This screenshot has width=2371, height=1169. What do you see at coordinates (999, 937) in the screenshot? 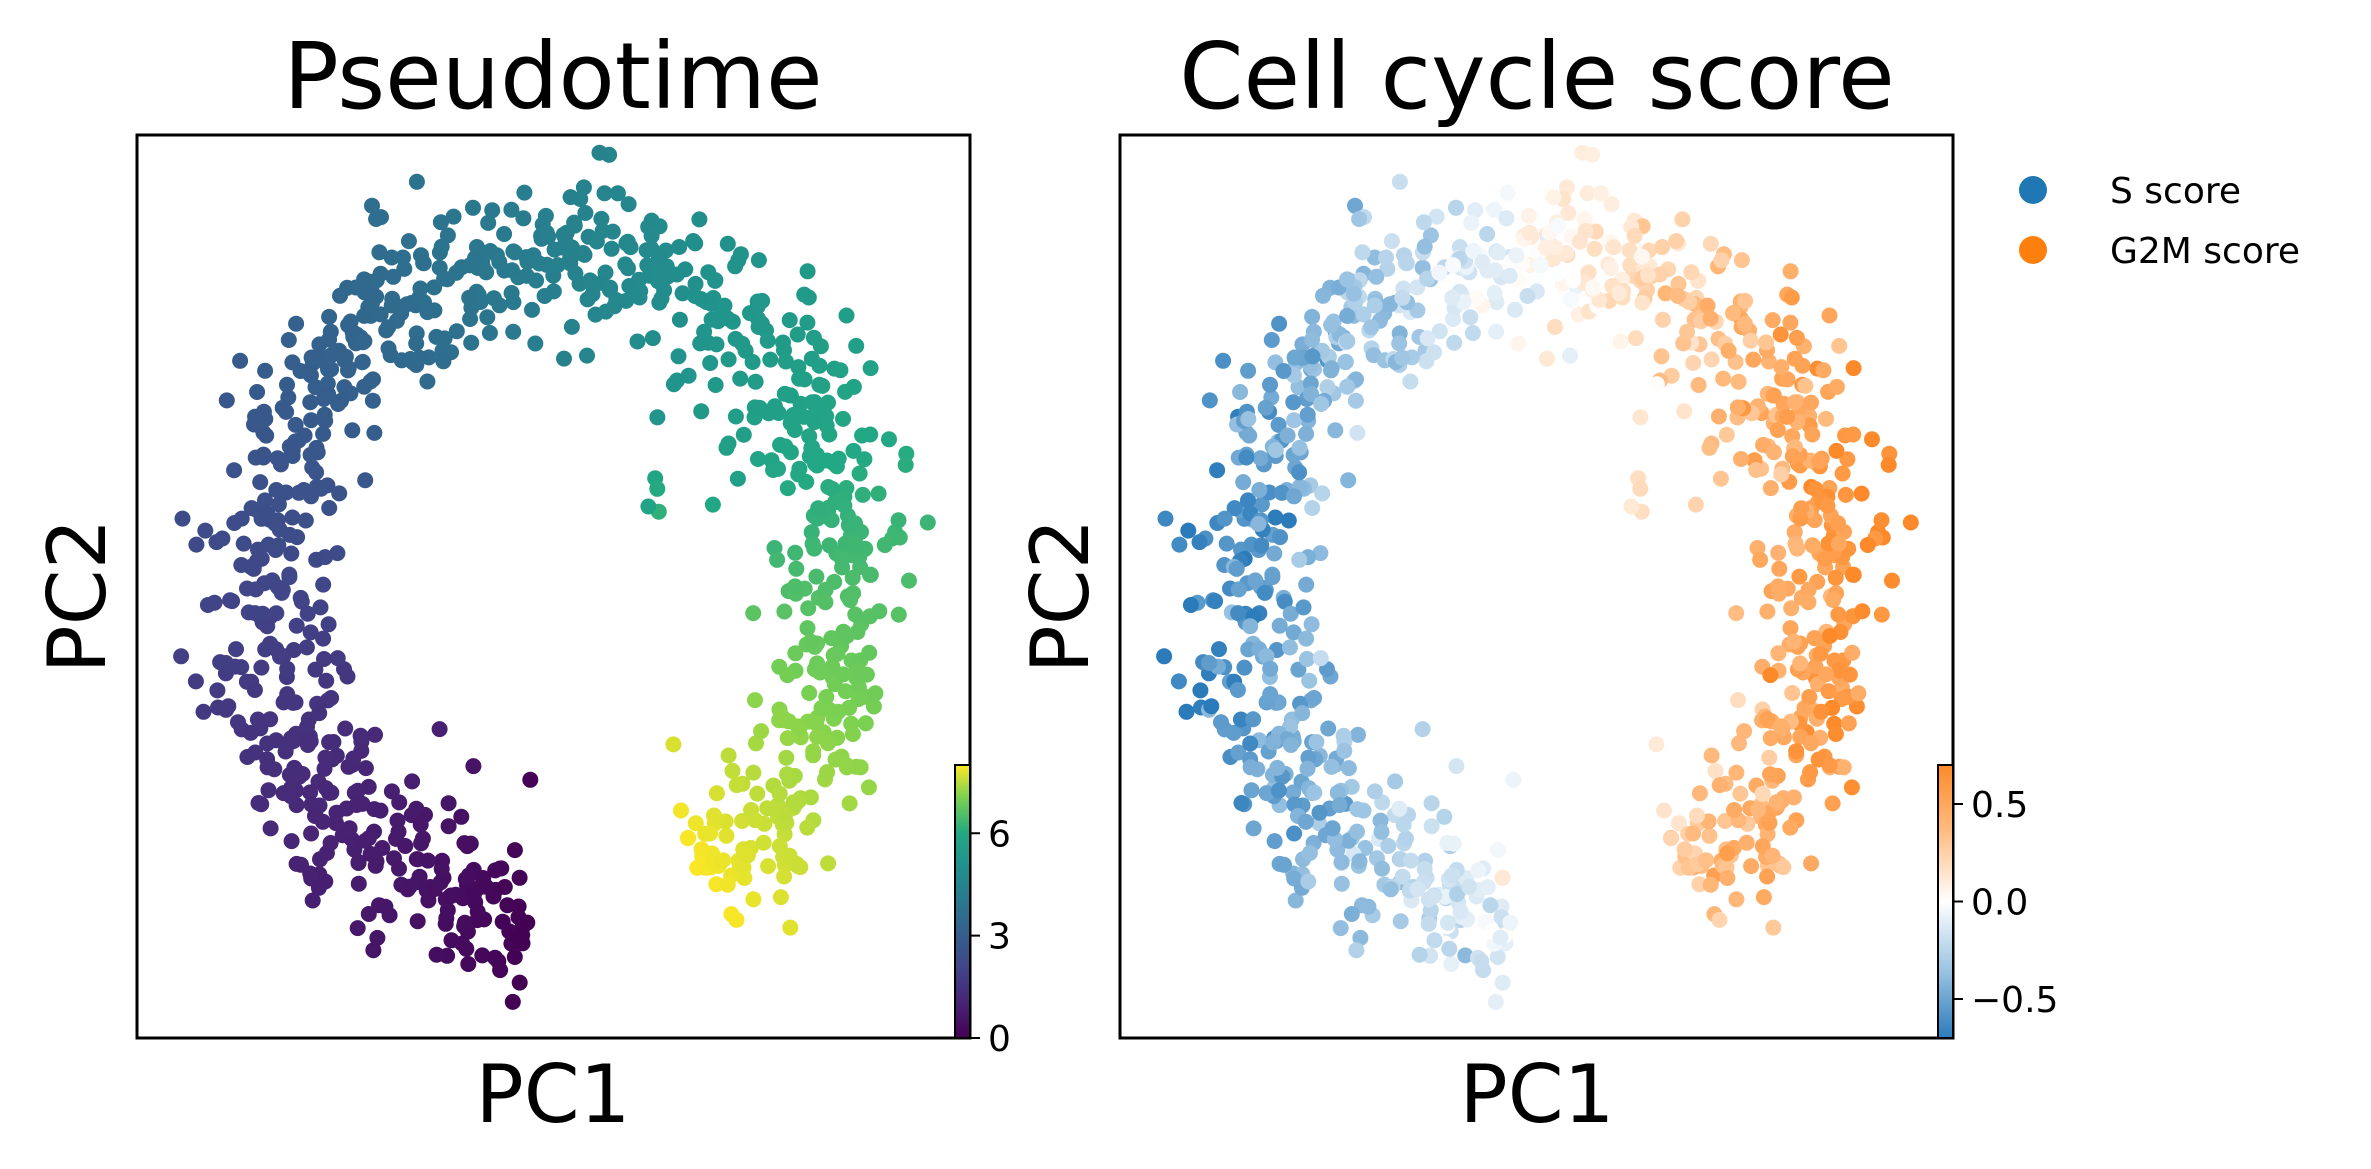
I see `panel1-colorbar-tick-label: 3` at bounding box center [999, 937].